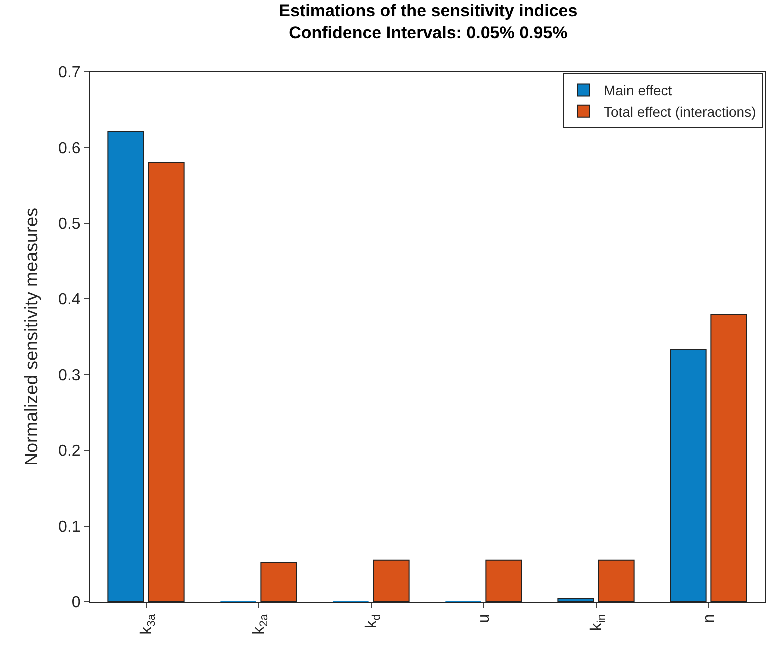 This screenshot has width=779, height=662. Describe the element at coordinates (428, 22) in the screenshot. I see `chart-title: Estimations of the sensitivity indices Confidence Intervals: 0.05% 0.95%` at that location.